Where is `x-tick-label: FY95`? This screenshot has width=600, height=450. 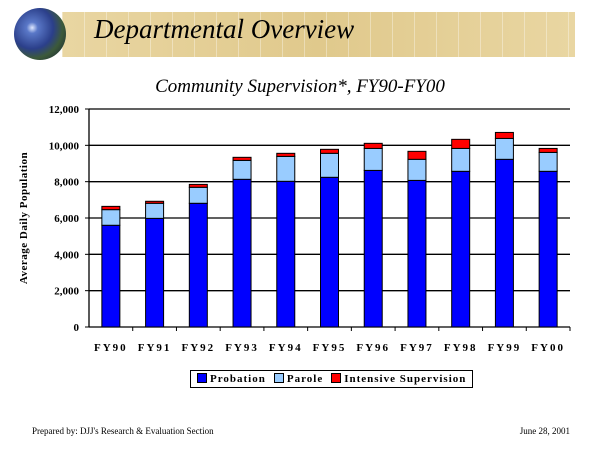 x-tick-label: FY95 is located at coordinates (330, 348).